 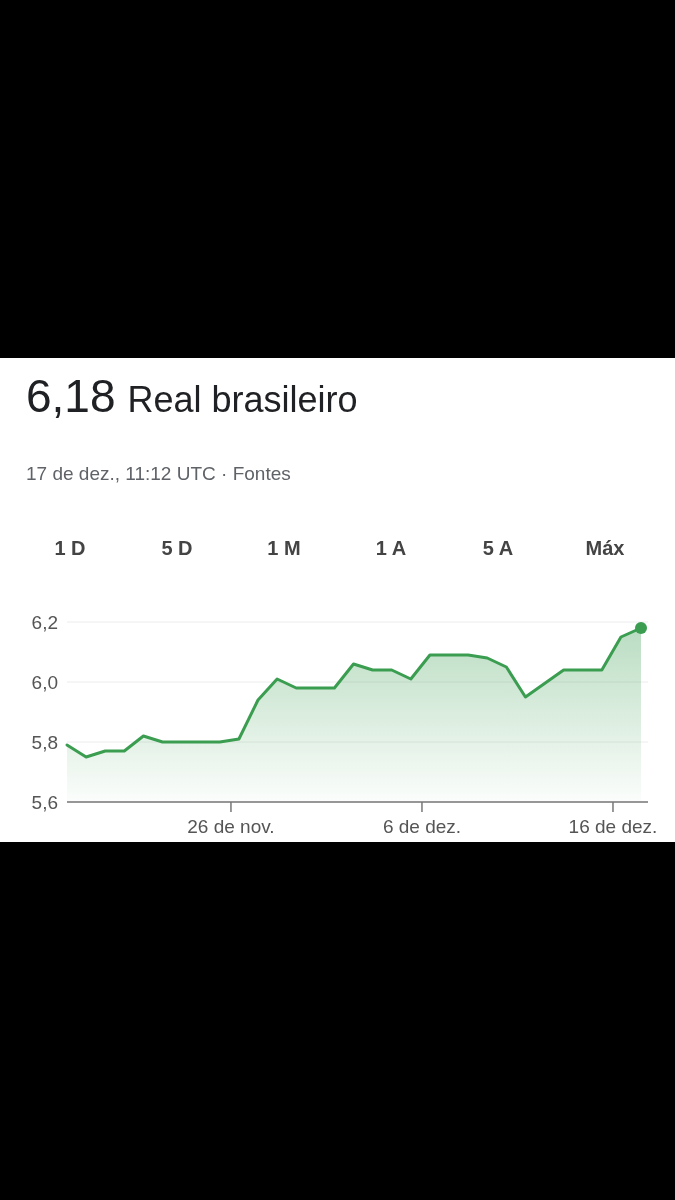 What do you see at coordinates (44, 742) in the screenshot?
I see `y-tick-label: 5,8` at bounding box center [44, 742].